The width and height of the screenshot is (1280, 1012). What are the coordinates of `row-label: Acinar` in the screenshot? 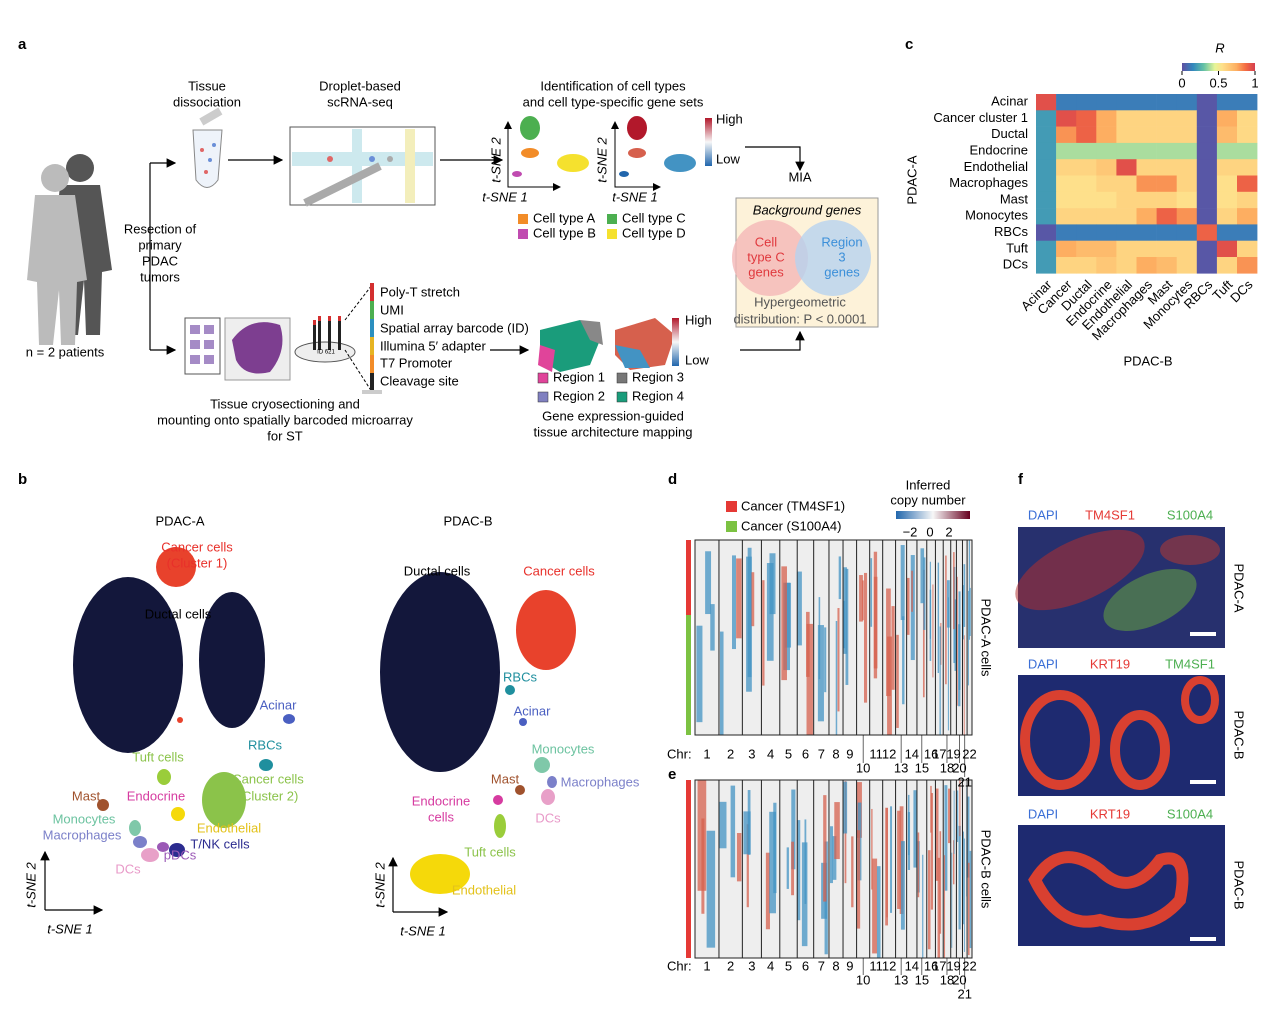 It's located at (1010, 101).